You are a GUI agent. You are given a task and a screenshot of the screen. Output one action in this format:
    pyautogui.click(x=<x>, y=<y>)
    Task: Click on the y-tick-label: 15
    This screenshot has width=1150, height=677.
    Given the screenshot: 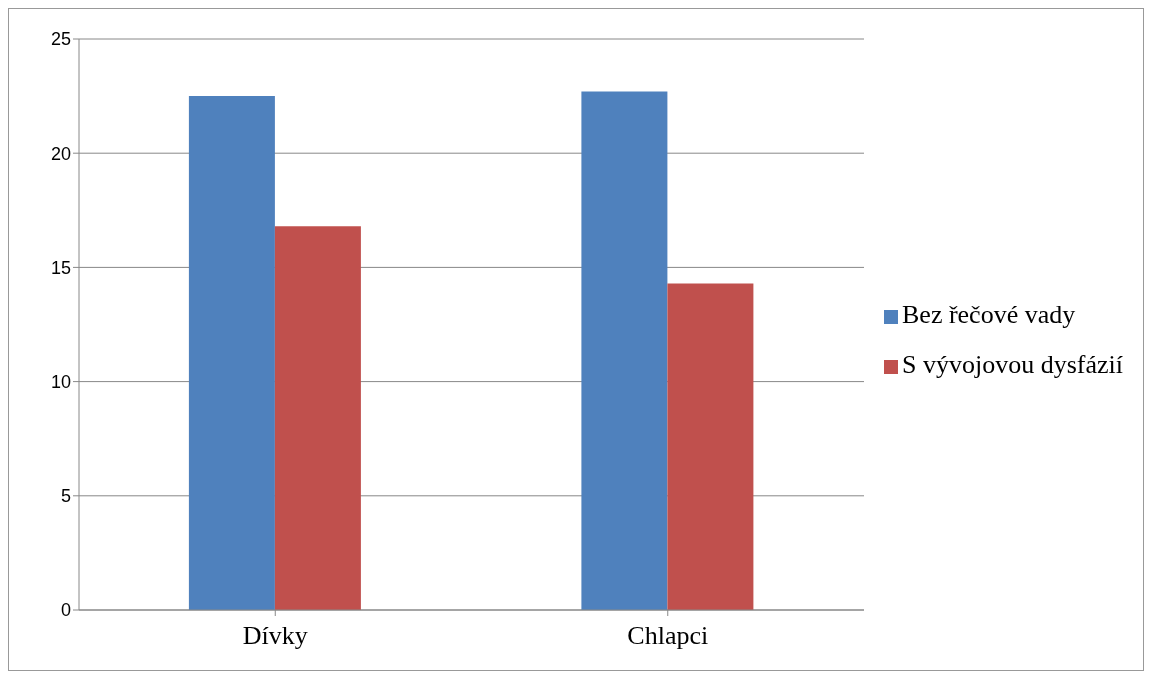 What is the action you would take?
    pyautogui.click(x=60, y=267)
    